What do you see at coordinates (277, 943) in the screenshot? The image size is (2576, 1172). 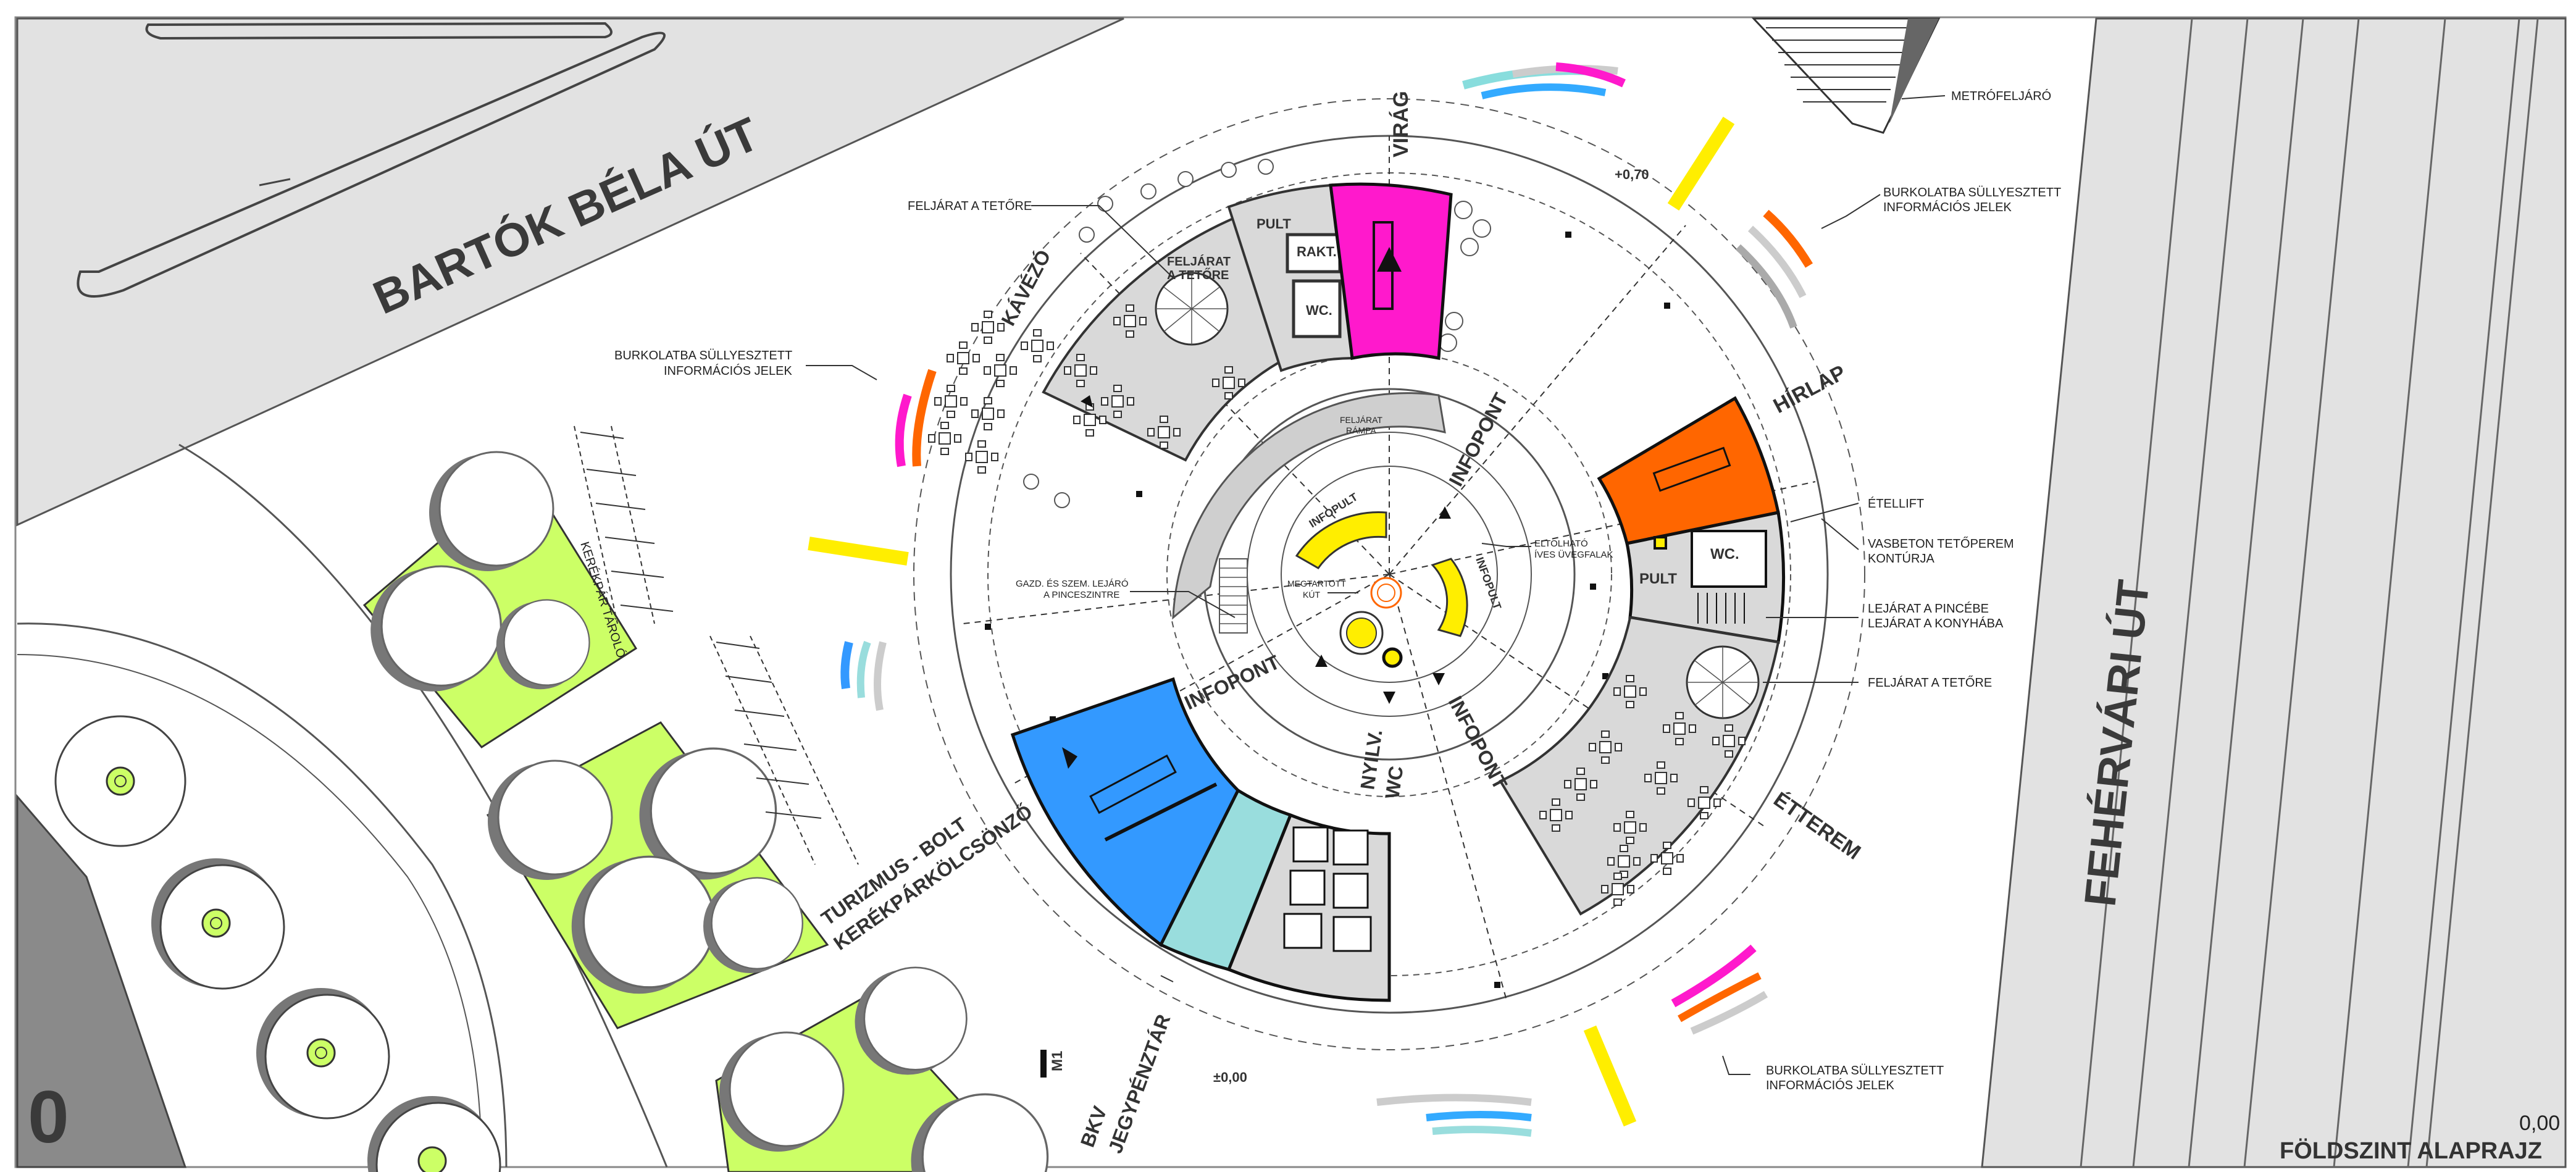 I see `street-trees` at bounding box center [277, 943].